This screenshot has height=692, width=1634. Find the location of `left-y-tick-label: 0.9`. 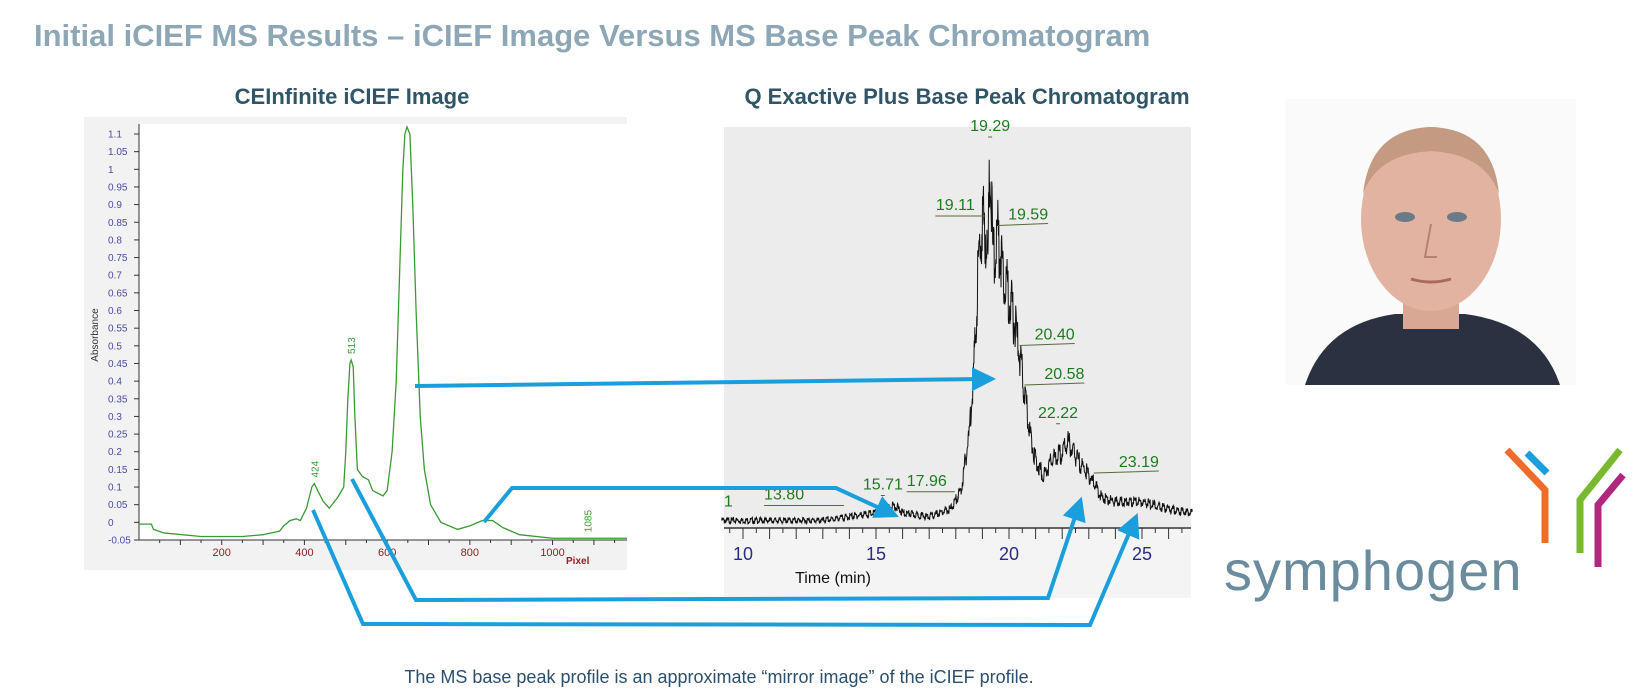

left-y-tick-label: 0.9 is located at coordinates (115, 205).